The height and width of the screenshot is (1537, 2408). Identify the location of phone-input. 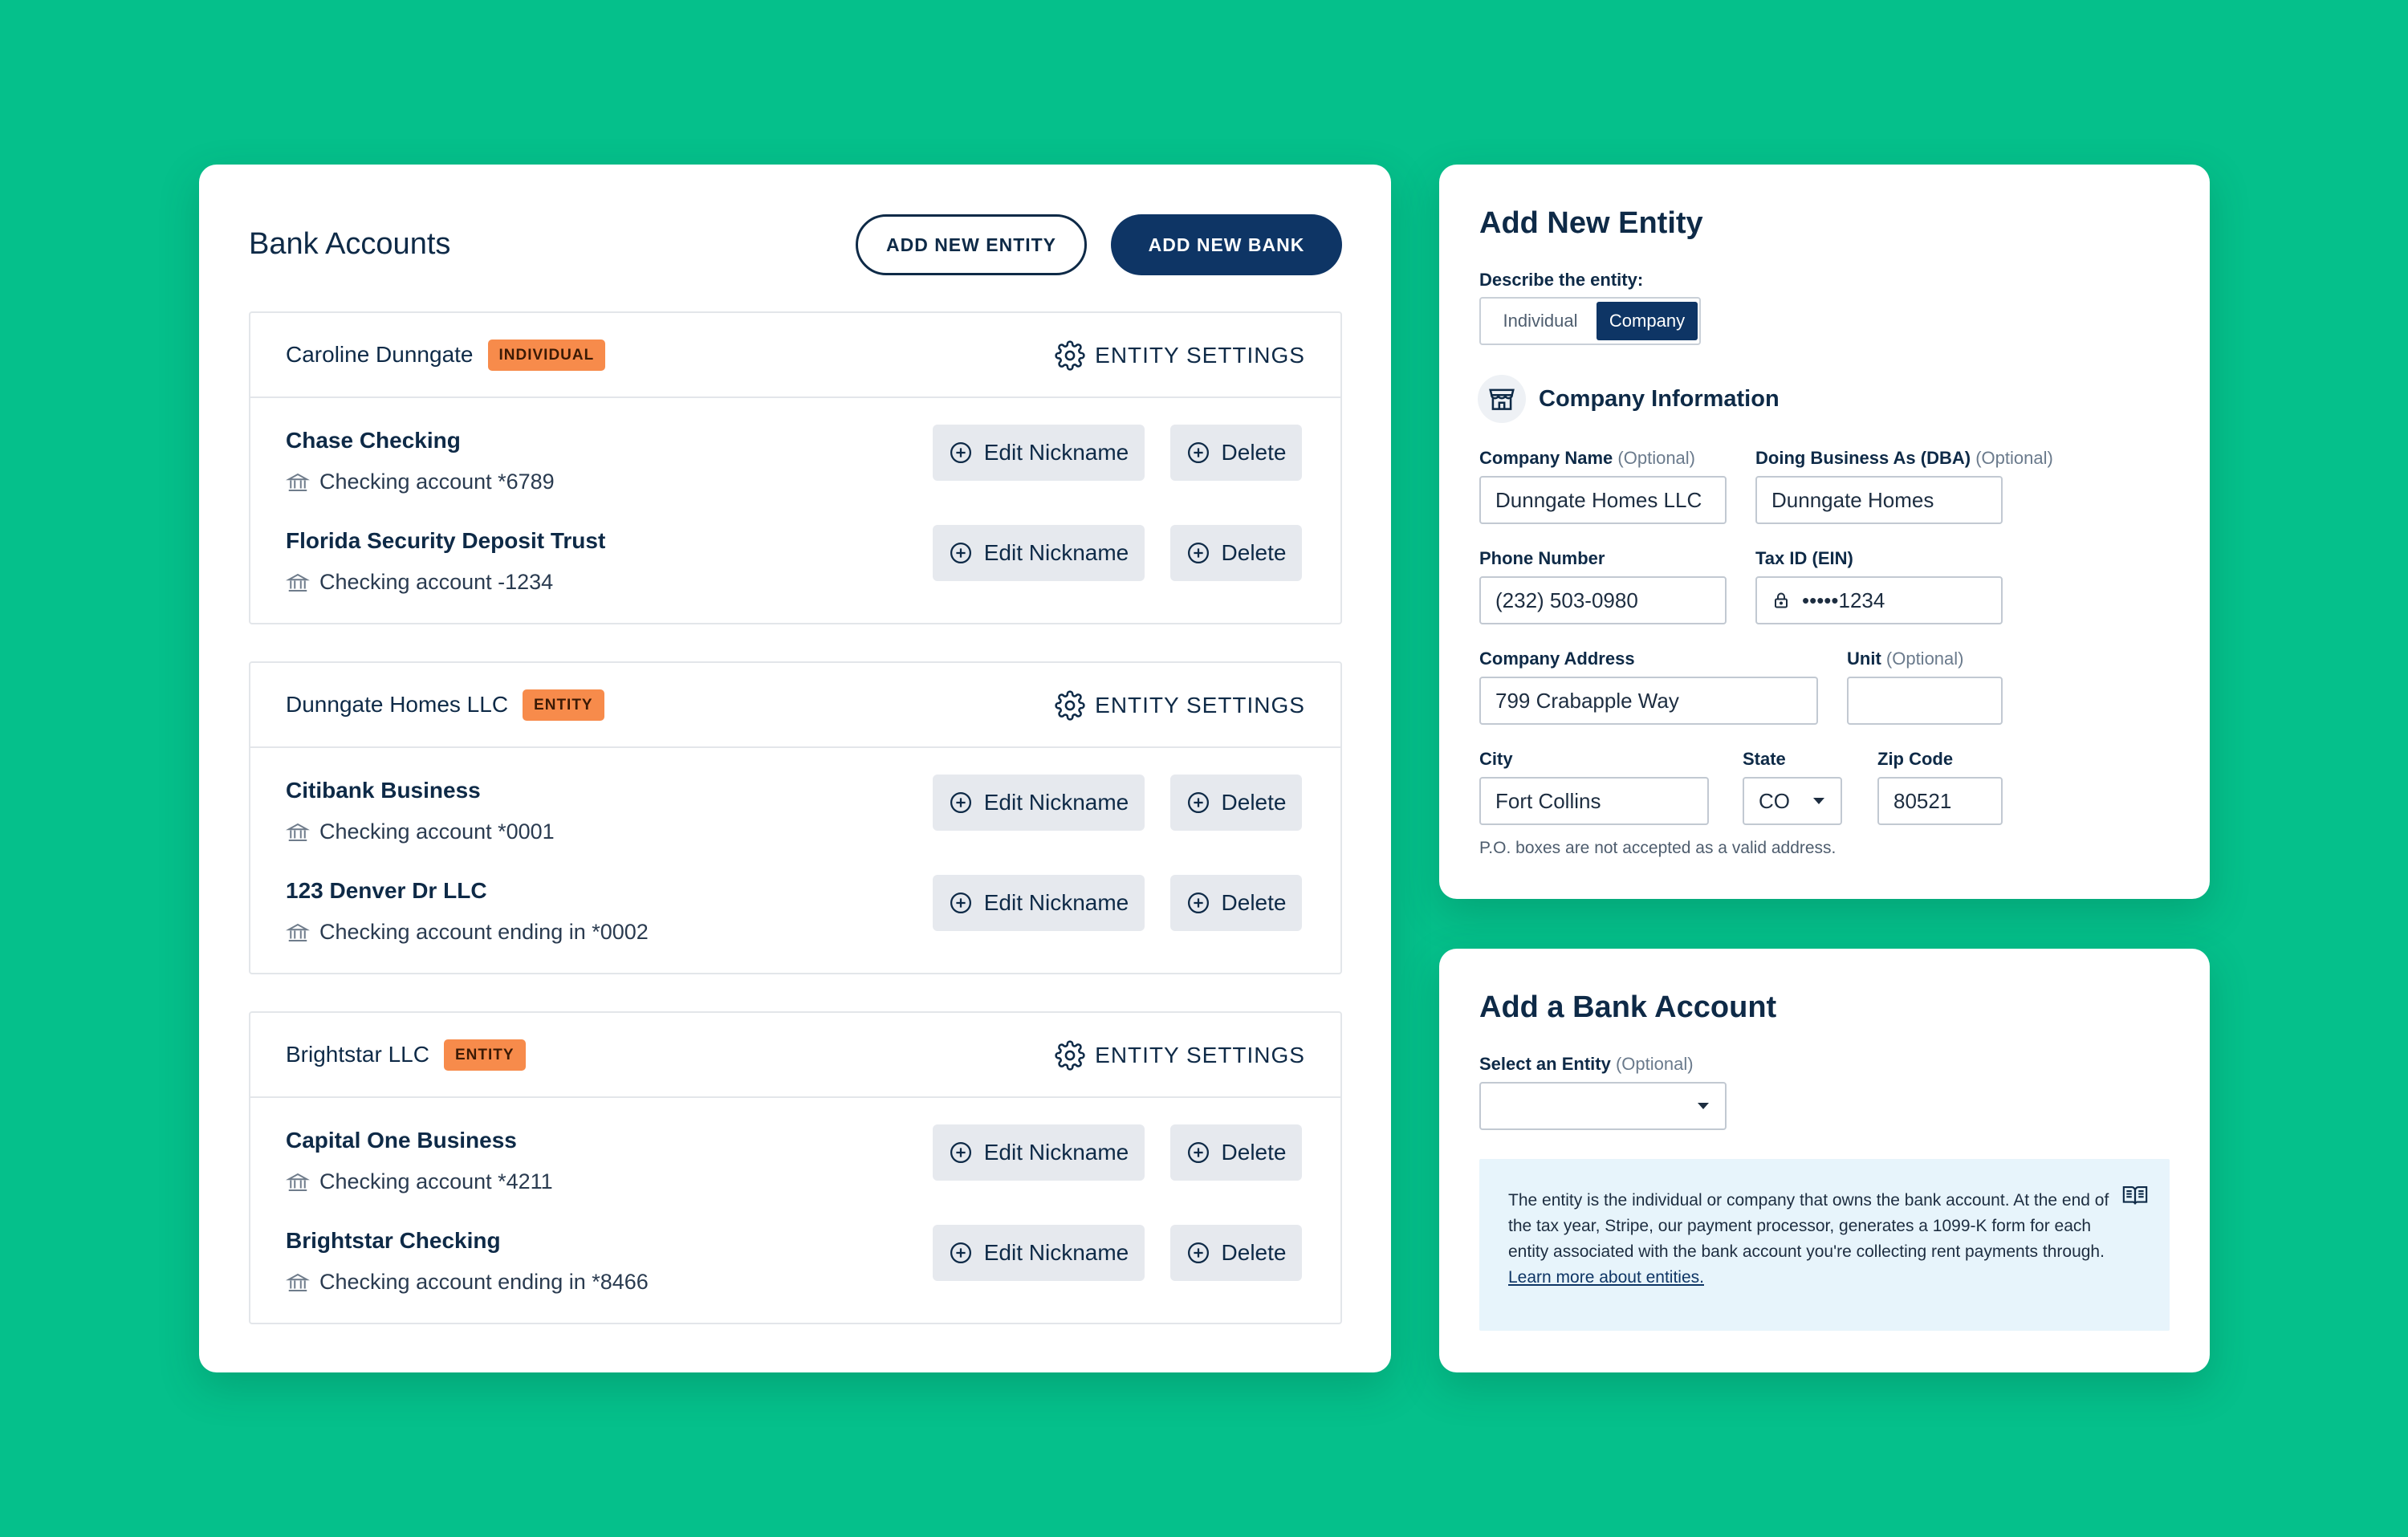
(1603, 600).